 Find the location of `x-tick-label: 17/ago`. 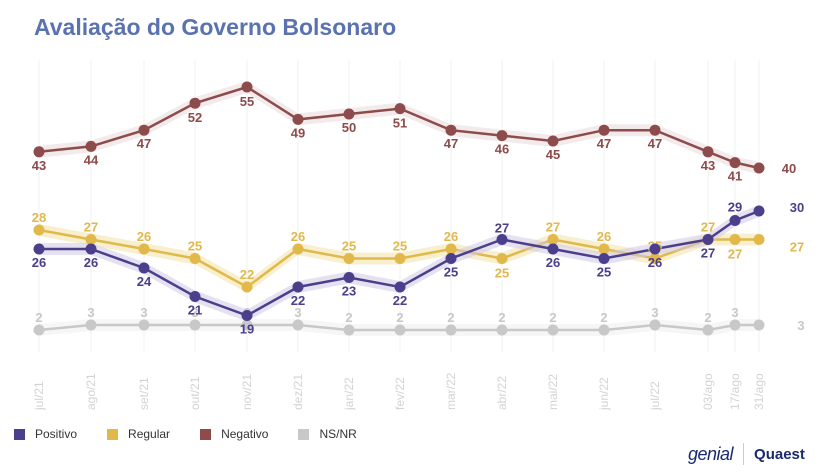

x-tick-label: 17/ago is located at coordinates (735, 391).